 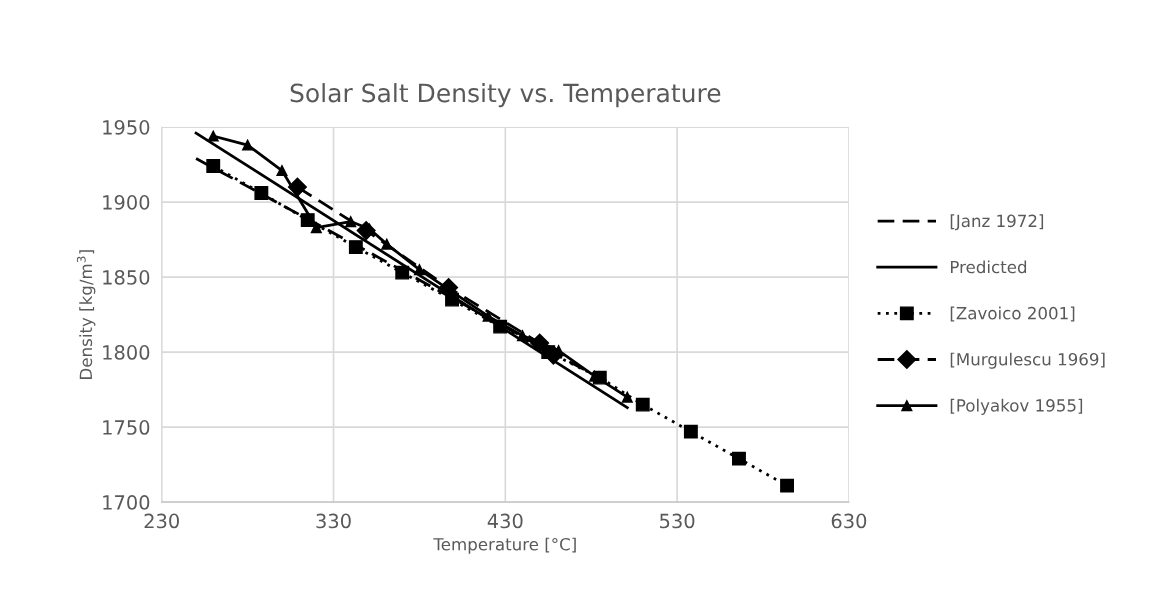 What do you see at coordinates (126, 202) in the screenshot?
I see `y-tick-label: 1900` at bounding box center [126, 202].